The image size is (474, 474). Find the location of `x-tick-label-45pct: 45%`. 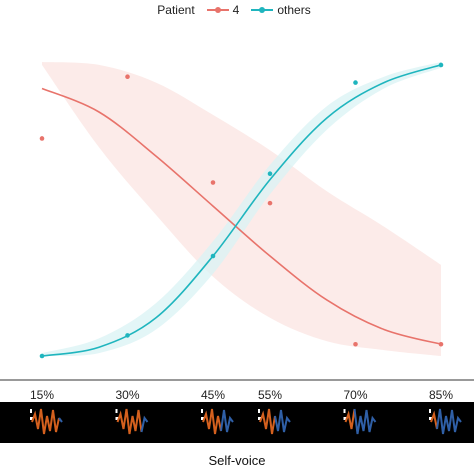

x-tick-label-45pct: 45% is located at coordinates (213, 395).